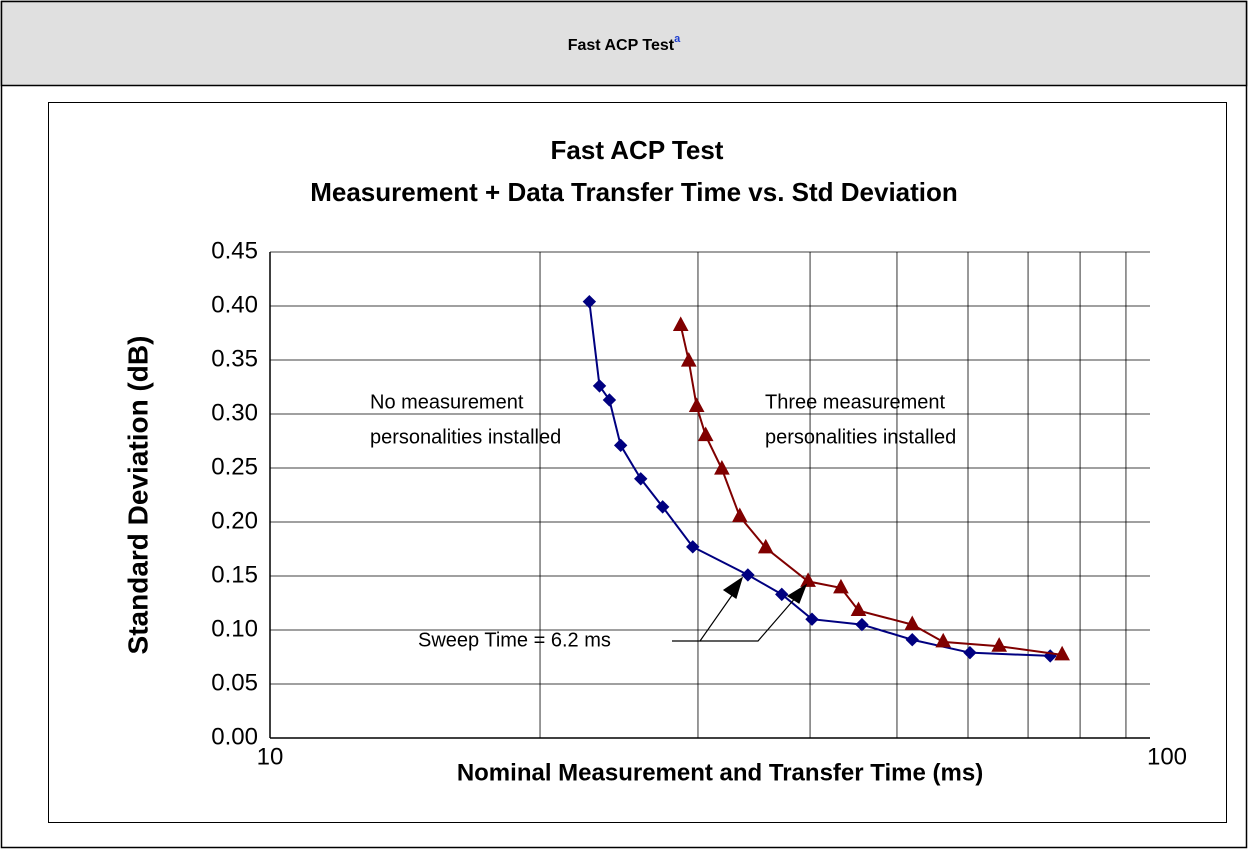 The width and height of the screenshot is (1249, 850). I want to click on y-tick-label: 0.30, so click(234, 412).